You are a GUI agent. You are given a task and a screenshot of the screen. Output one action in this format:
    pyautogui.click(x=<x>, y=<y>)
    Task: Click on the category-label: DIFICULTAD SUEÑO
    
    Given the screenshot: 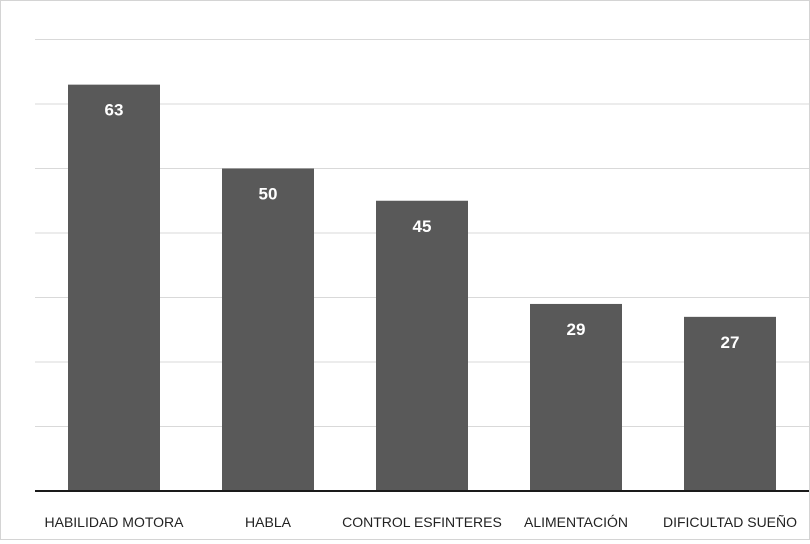 What is the action you would take?
    pyautogui.click(x=730, y=522)
    